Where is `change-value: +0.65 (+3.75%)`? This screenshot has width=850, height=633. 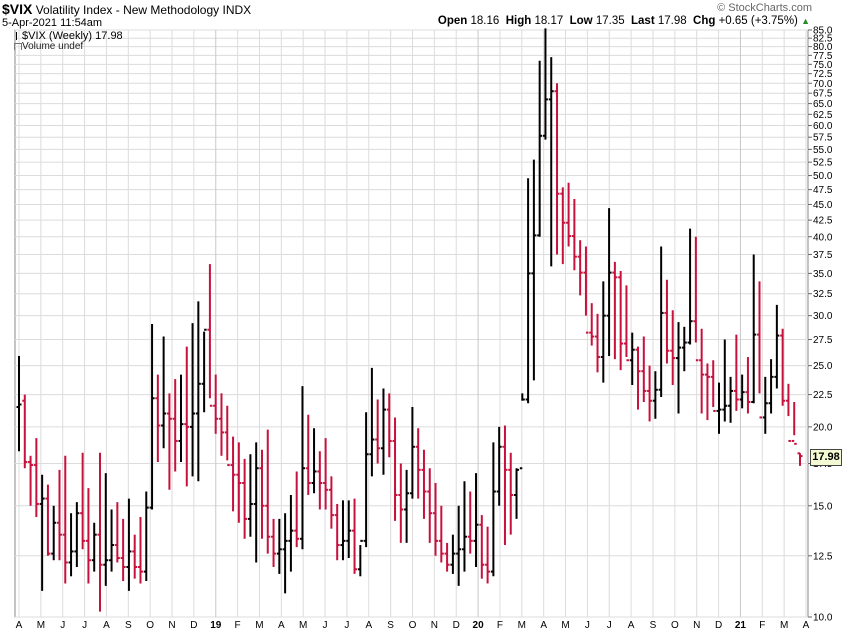 change-value: +0.65 (+3.75%) is located at coordinates (758, 21).